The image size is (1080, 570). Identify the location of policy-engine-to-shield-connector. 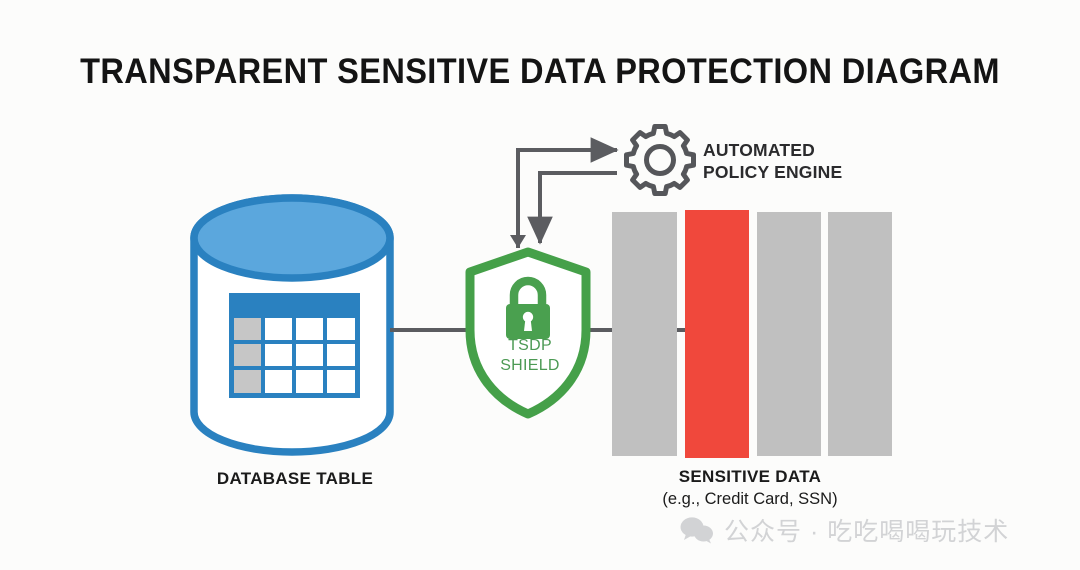
(572, 208).